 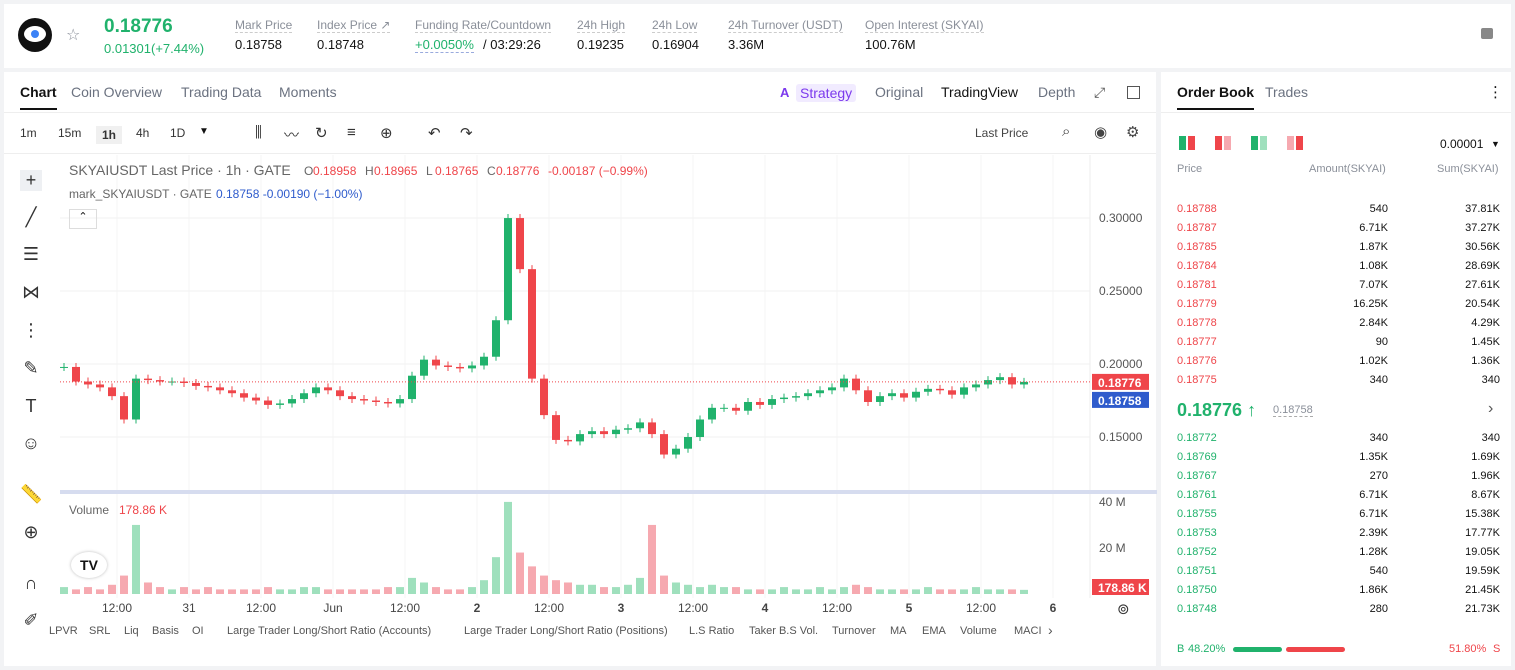 I want to click on toolbar-icon: ≡, so click(x=351, y=132).